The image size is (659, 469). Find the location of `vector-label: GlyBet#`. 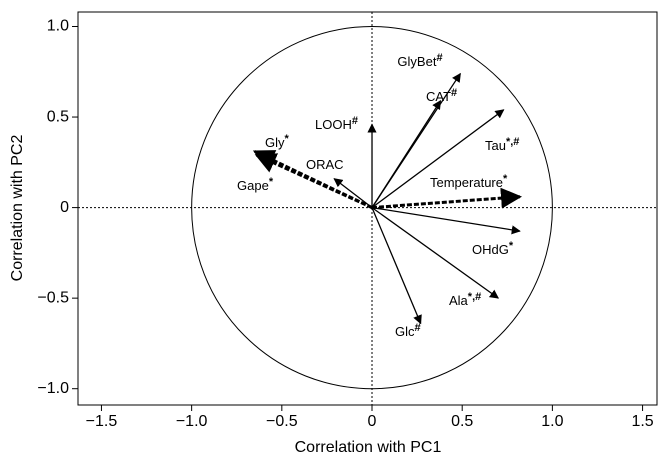

vector-label: GlyBet# is located at coordinates (419, 60).